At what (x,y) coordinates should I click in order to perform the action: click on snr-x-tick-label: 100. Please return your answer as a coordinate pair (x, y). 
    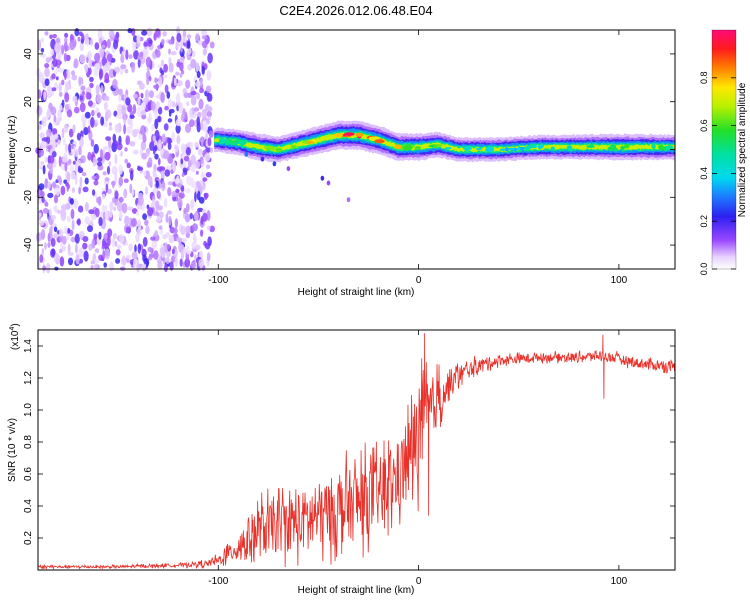
    Looking at the image, I should click on (619, 581).